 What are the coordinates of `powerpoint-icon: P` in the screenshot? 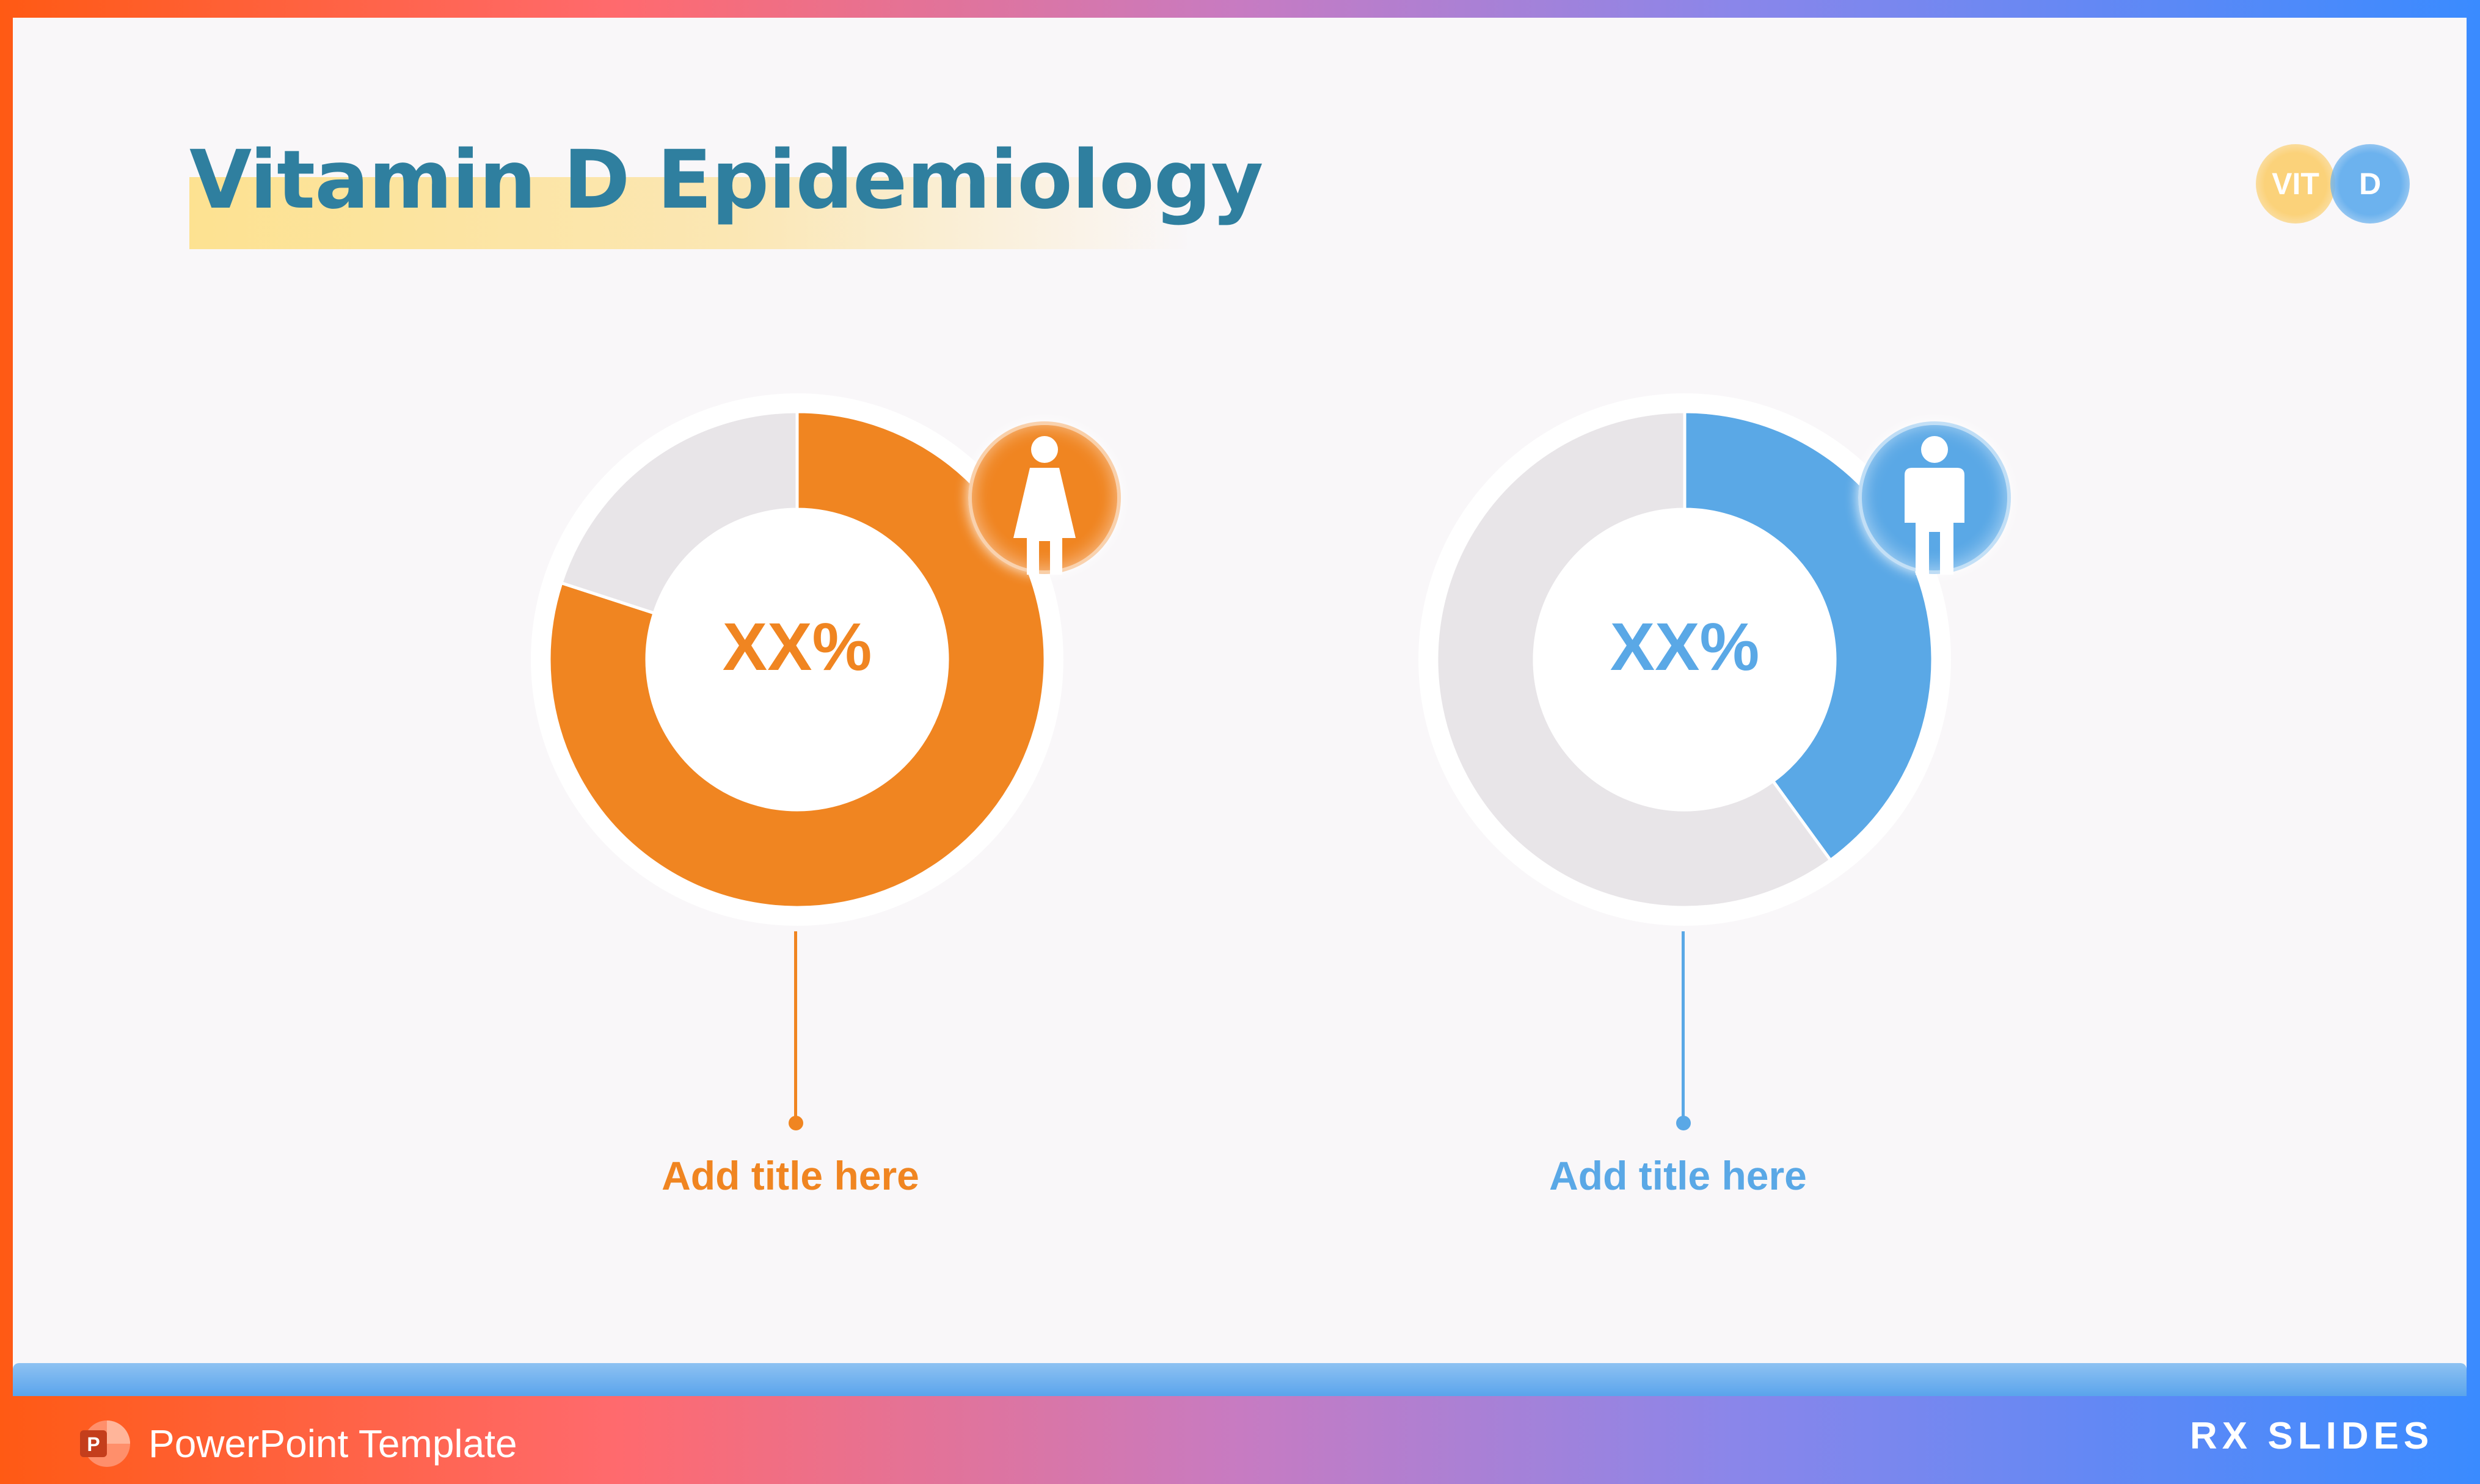 It's located at (103, 1444).